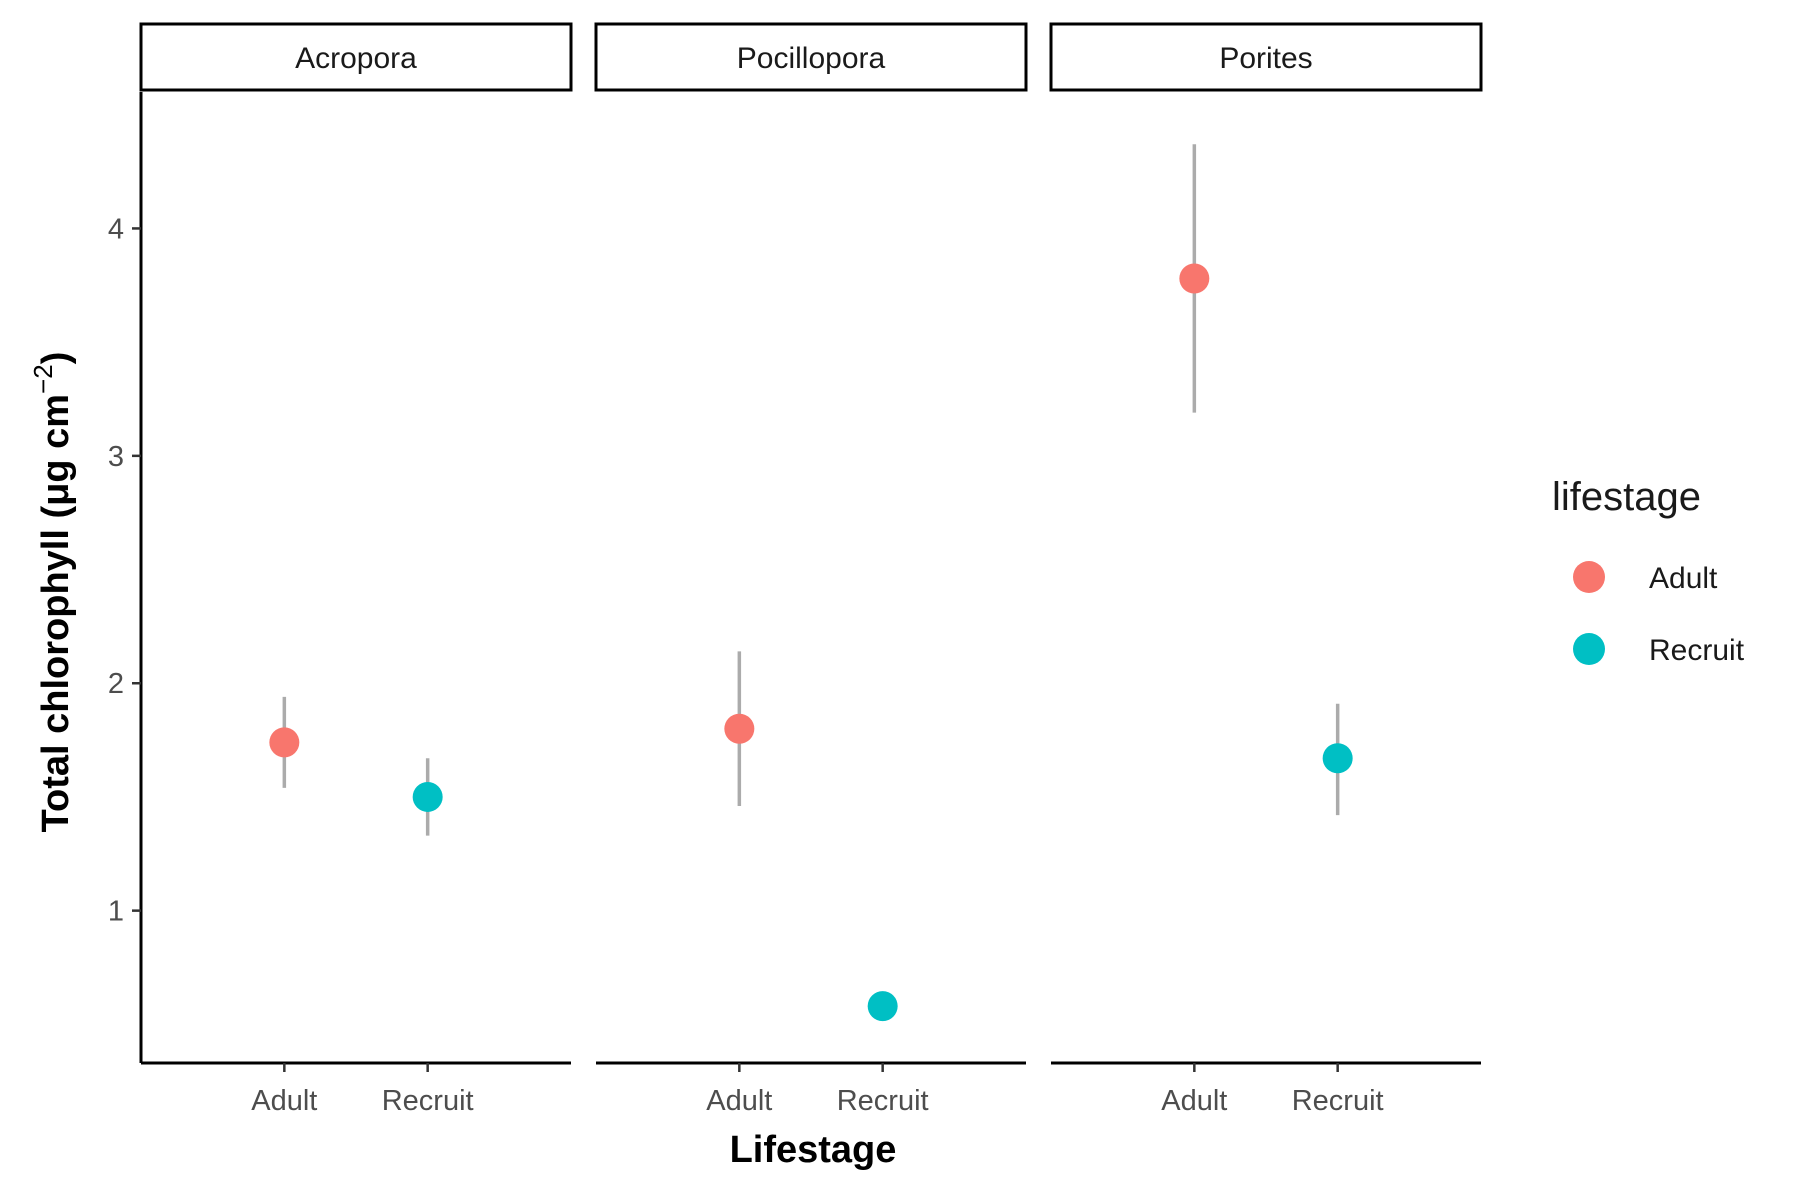 The height and width of the screenshot is (1200, 1800). I want to click on x-axis-title: Lifestage, so click(813, 1150).